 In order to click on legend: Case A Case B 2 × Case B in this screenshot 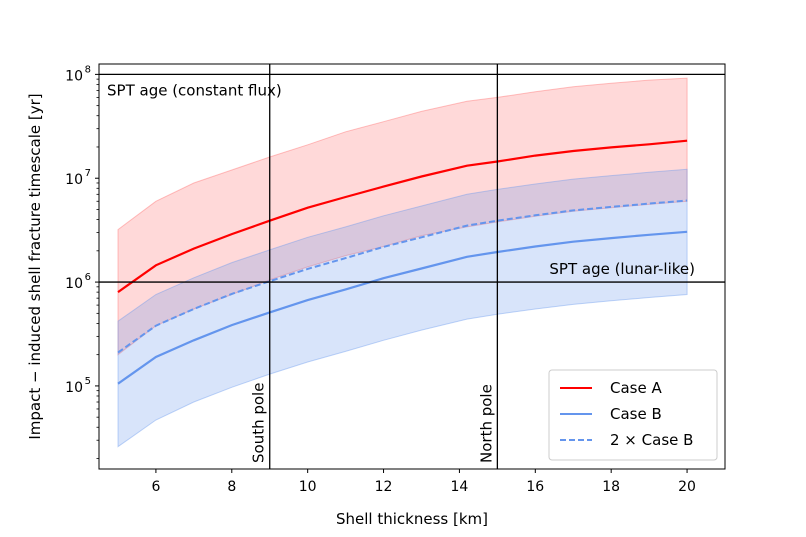, I will do `click(633, 415)`.